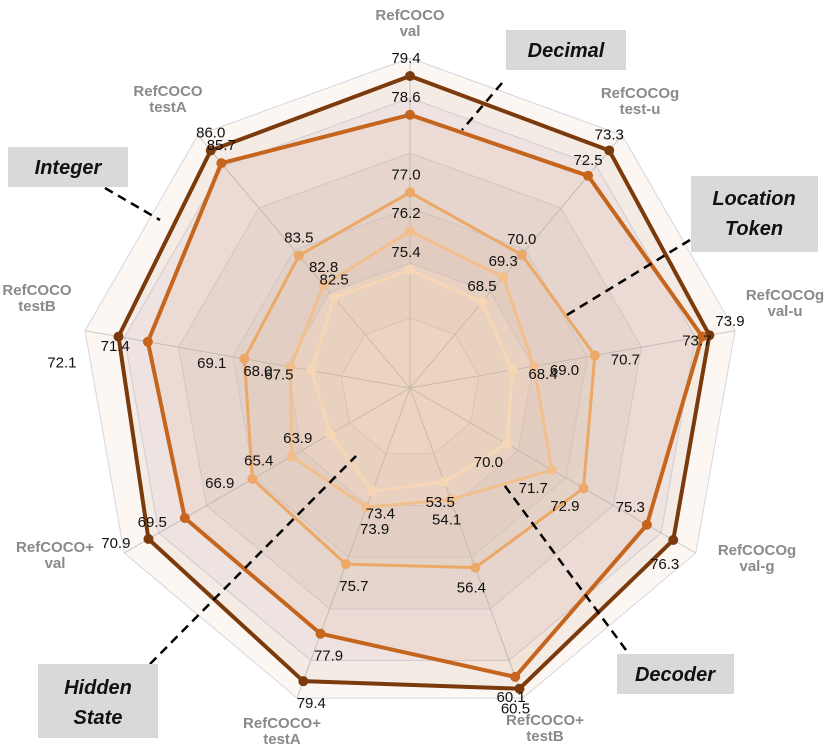 The image size is (827, 754). I want to click on callout-decimal-label: Decimal, so click(566, 51).